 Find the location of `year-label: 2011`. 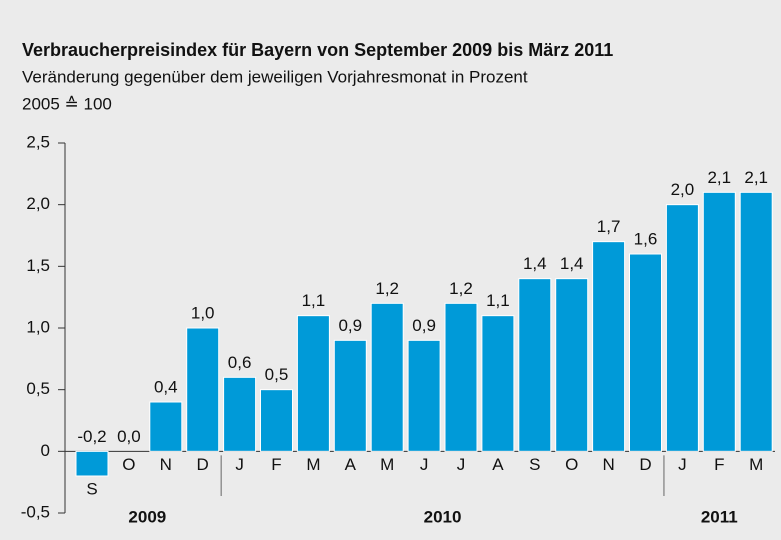

year-label: 2011 is located at coordinates (719, 516).